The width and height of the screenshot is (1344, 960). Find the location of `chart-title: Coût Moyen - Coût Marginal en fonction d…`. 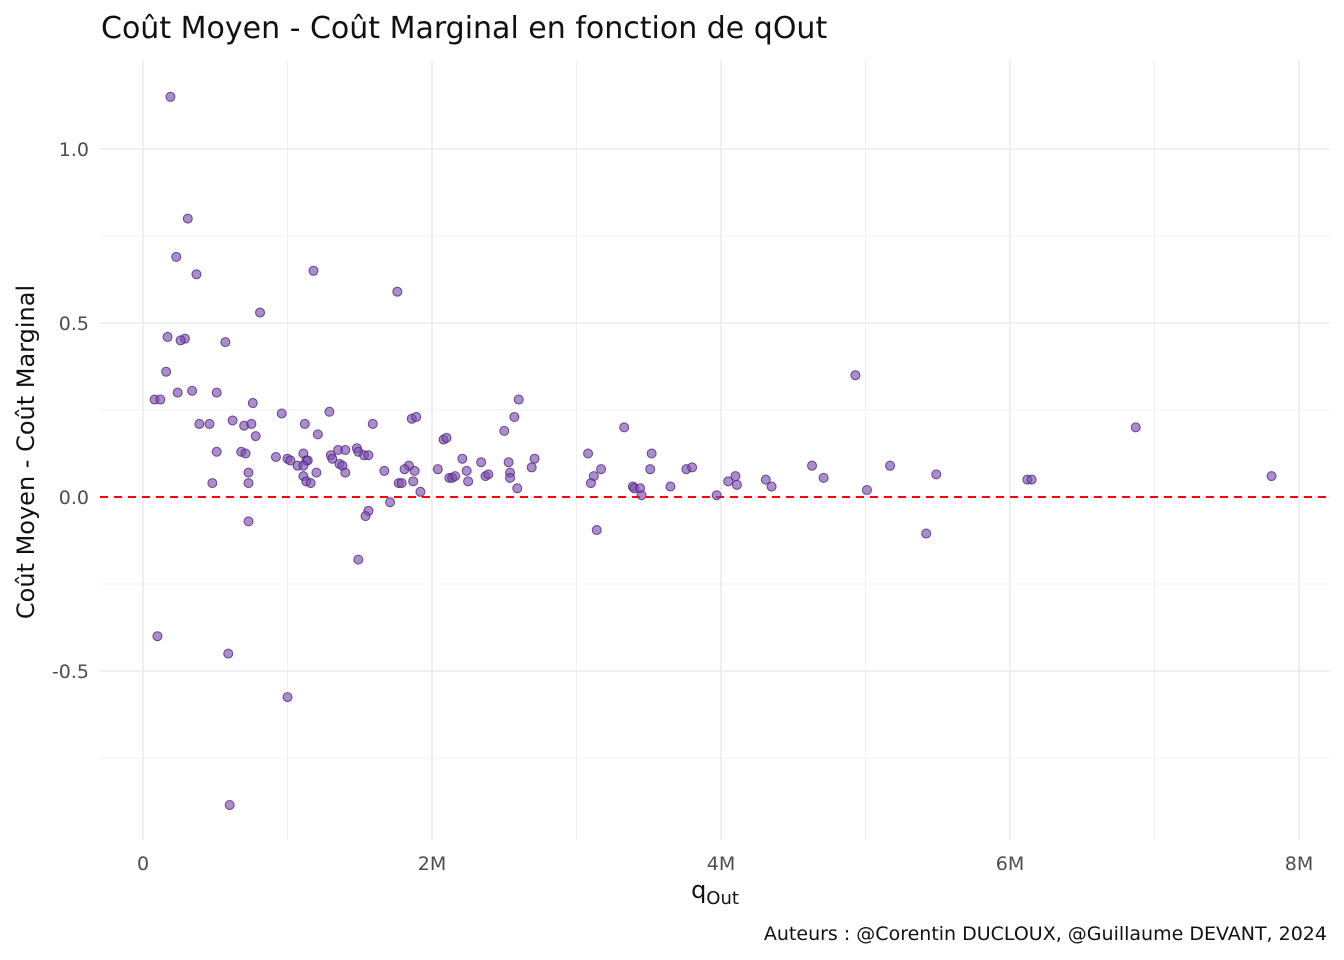

chart-title: Coût Moyen - Coût Marginal en fonction d… is located at coordinates (464, 28).